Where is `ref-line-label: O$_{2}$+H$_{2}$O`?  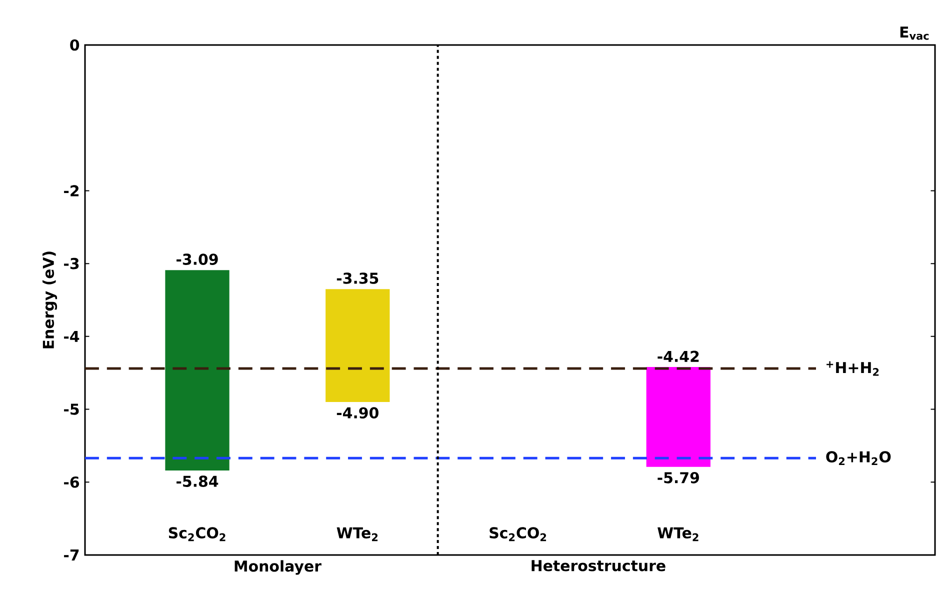
ref-line-label: O$_{2}$+H$_{2}$O is located at coordinates (858, 458).